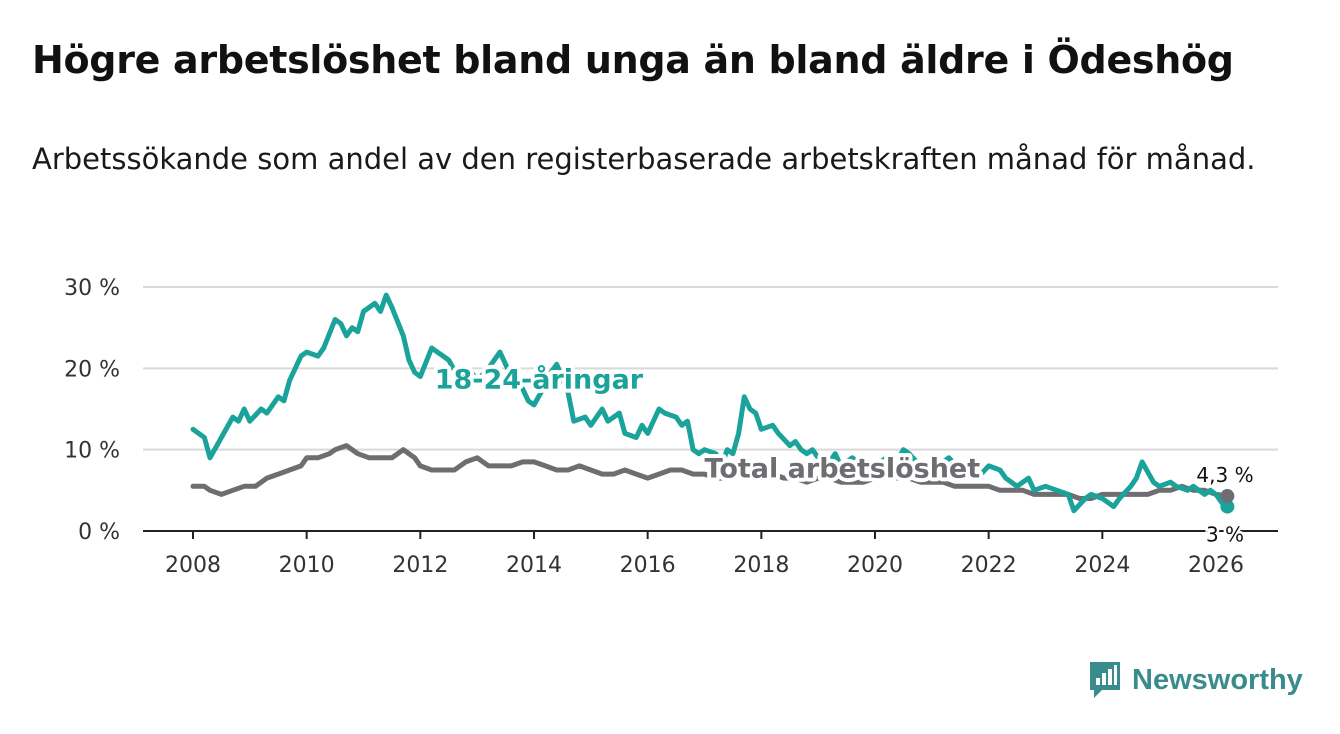 This screenshot has width=1340, height=734. What do you see at coordinates (1216, 565) in the screenshot?
I see `x-tick-label: 2026` at bounding box center [1216, 565].